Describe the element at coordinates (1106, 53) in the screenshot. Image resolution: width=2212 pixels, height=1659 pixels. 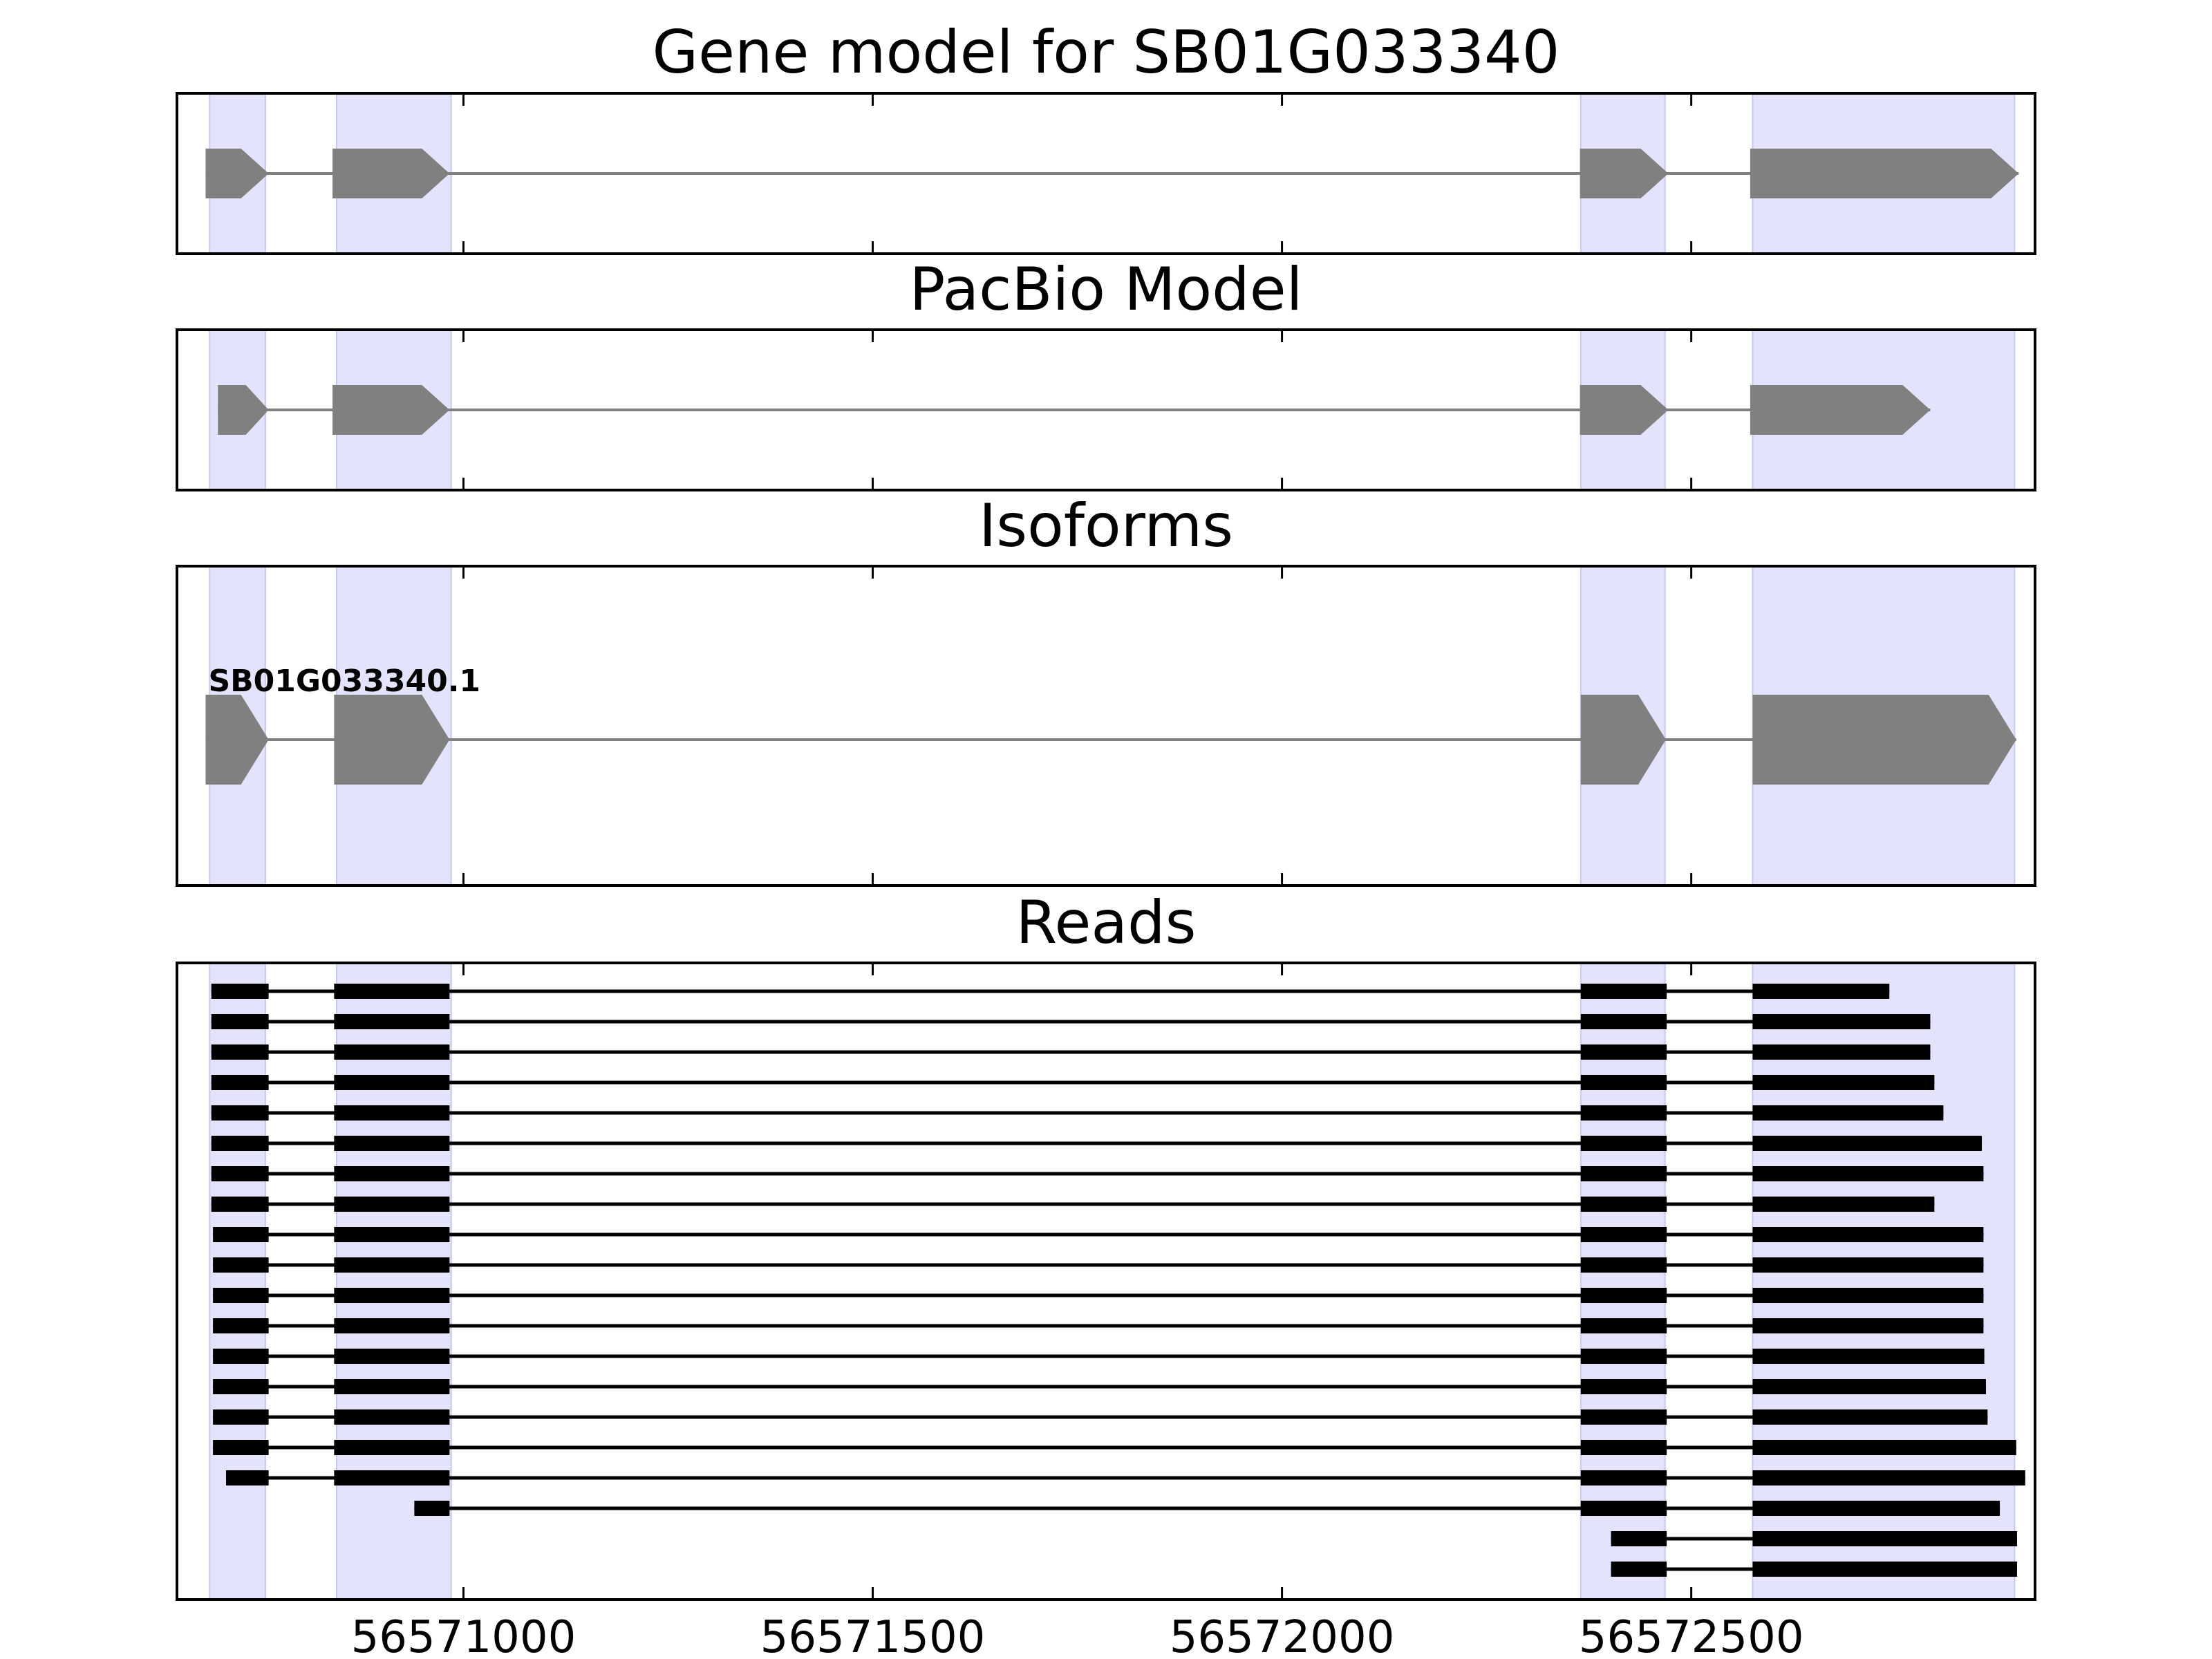
I see `panel-title: Gene model for SB01G033340` at that location.